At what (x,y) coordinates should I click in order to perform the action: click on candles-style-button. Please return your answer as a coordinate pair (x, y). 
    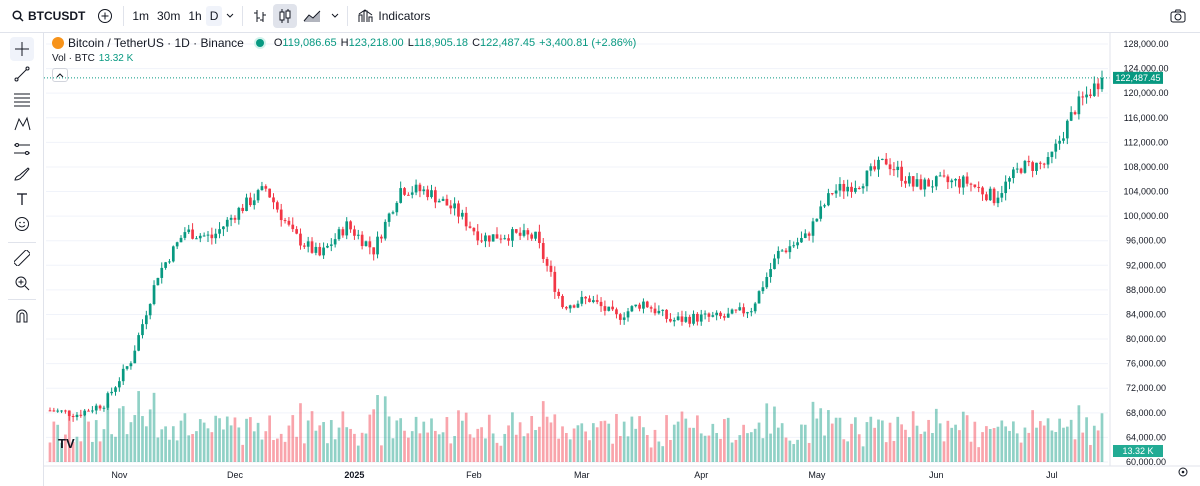
    Looking at the image, I should click on (285, 16).